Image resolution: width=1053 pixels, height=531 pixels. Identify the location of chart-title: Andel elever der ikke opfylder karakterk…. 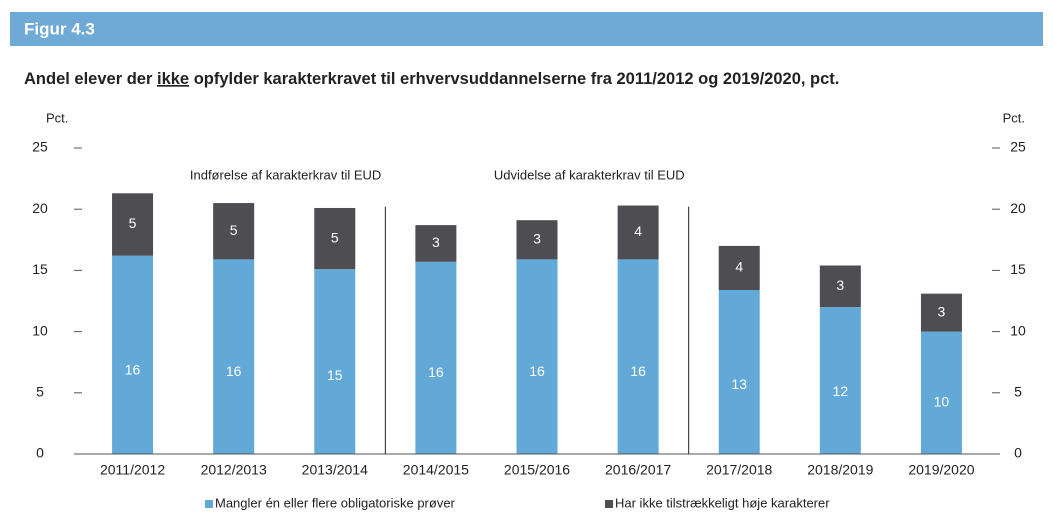
(431, 79).